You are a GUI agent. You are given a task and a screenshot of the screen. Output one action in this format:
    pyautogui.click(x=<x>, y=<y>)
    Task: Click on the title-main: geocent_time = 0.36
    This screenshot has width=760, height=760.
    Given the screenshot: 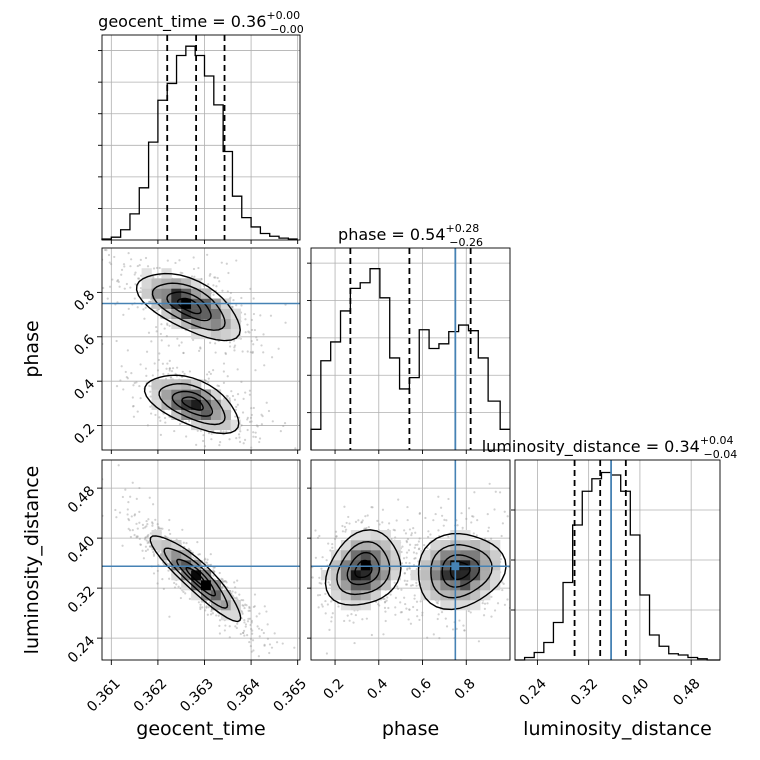 What is the action you would take?
    pyautogui.click(x=182, y=22)
    